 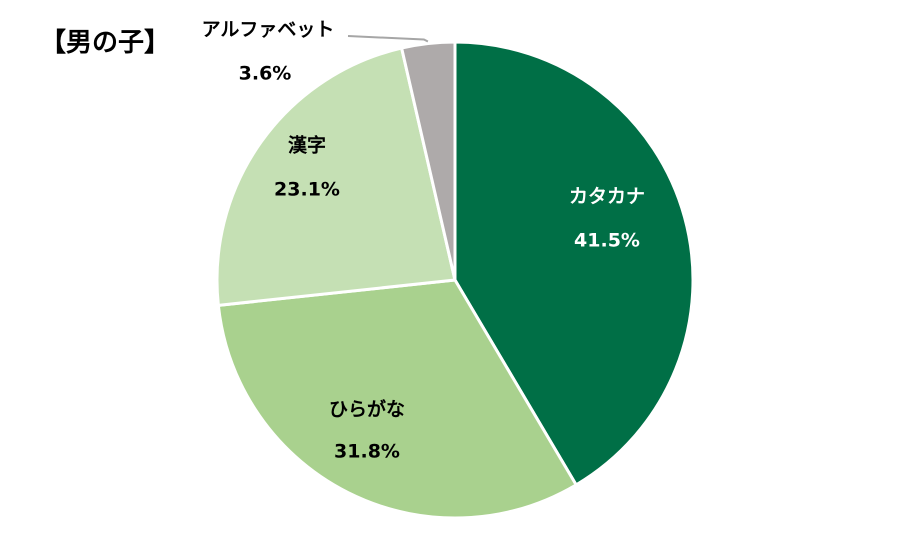 What do you see at coordinates (607, 197) in the screenshot?
I see `slice-label-1: カタカナ` at bounding box center [607, 197].